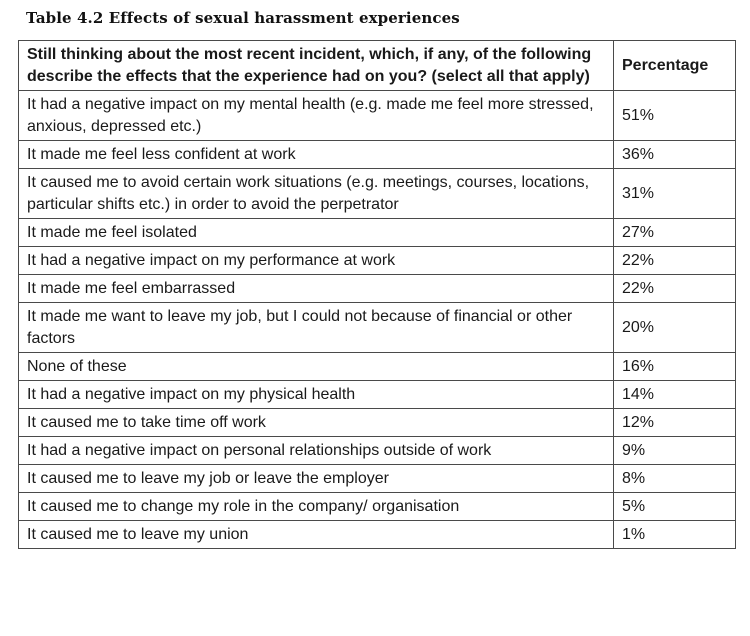 Image resolution: width=750 pixels, height=636 pixels. What do you see at coordinates (316, 366) in the screenshot?
I see `row-label: None of these` at bounding box center [316, 366].